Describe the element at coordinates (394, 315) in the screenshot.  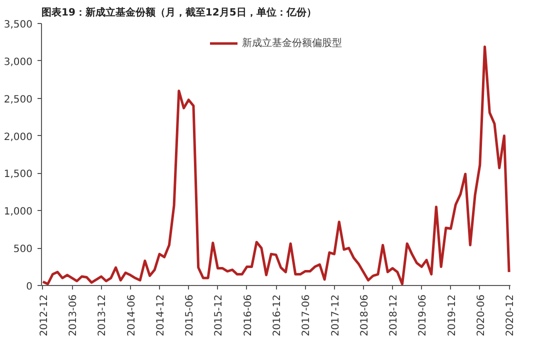
I see `x-tick-label: 2018-12` at that location.